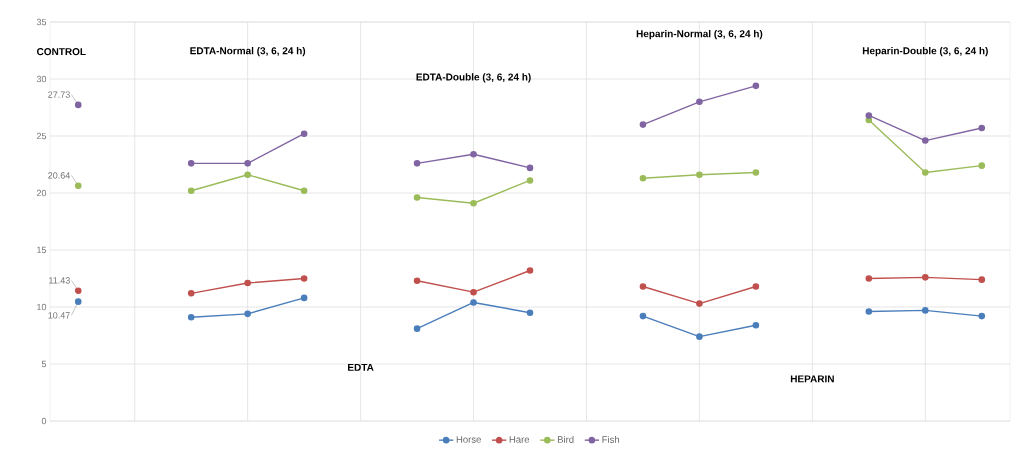  Describe the element at coordinates (61, 52) in the screenshot. I see `annotation: CONTROL` at that location.